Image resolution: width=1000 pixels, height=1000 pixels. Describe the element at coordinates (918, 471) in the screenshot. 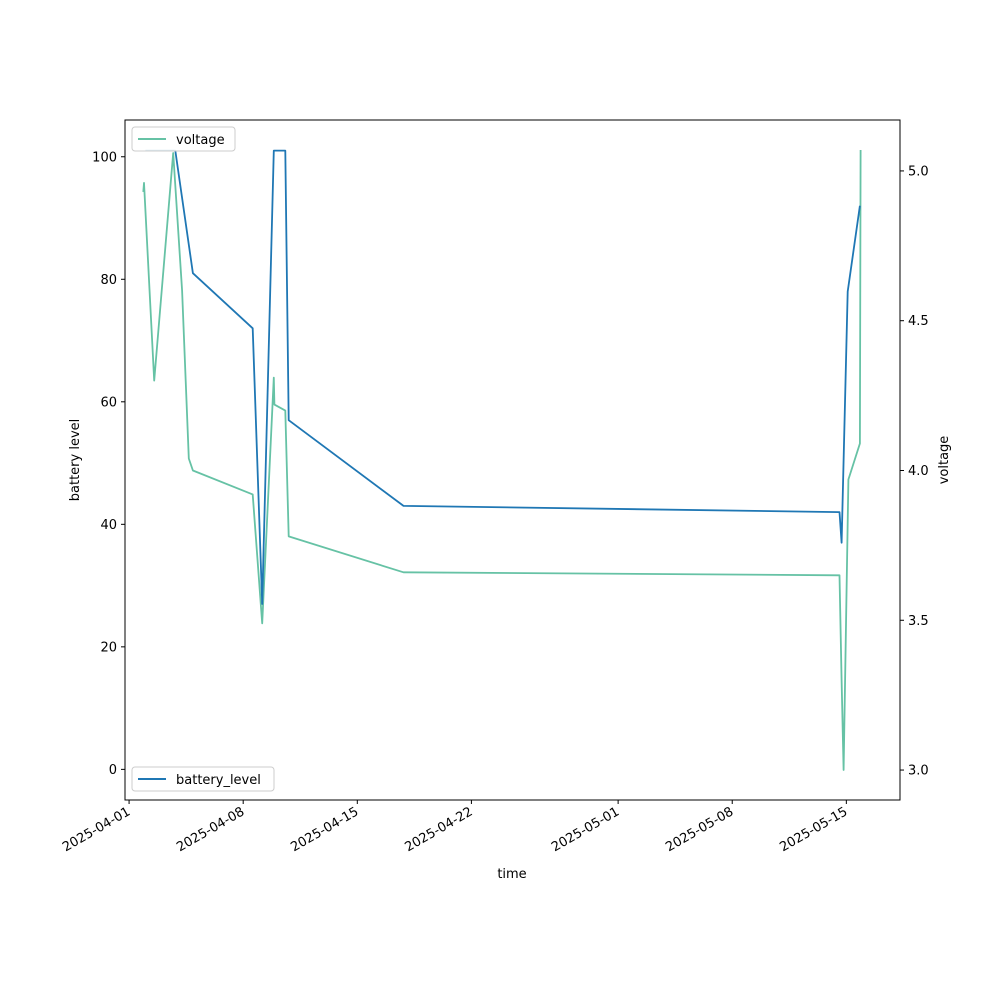

I see `y-right-tick-label: 4.0` at that location.